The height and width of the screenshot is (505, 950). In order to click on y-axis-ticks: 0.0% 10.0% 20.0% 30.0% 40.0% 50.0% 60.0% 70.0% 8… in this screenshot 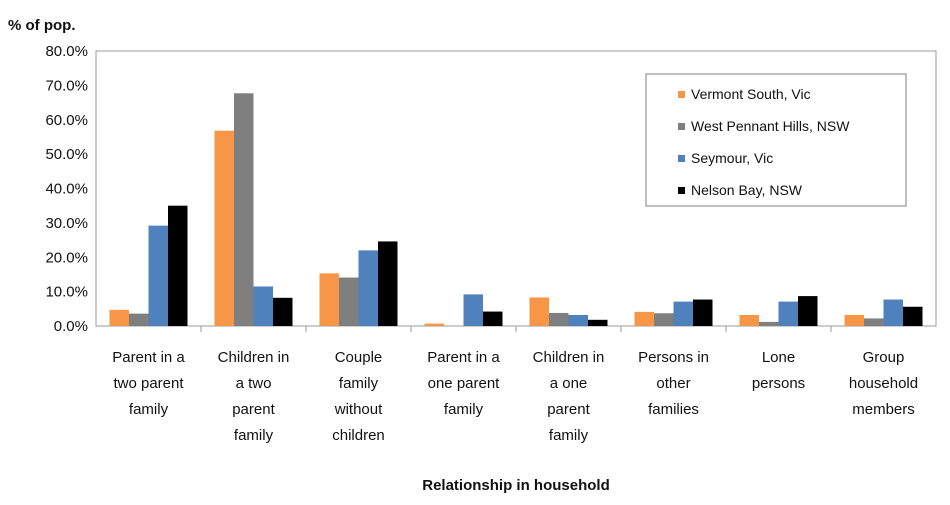, I will do `click(66, 189)`.